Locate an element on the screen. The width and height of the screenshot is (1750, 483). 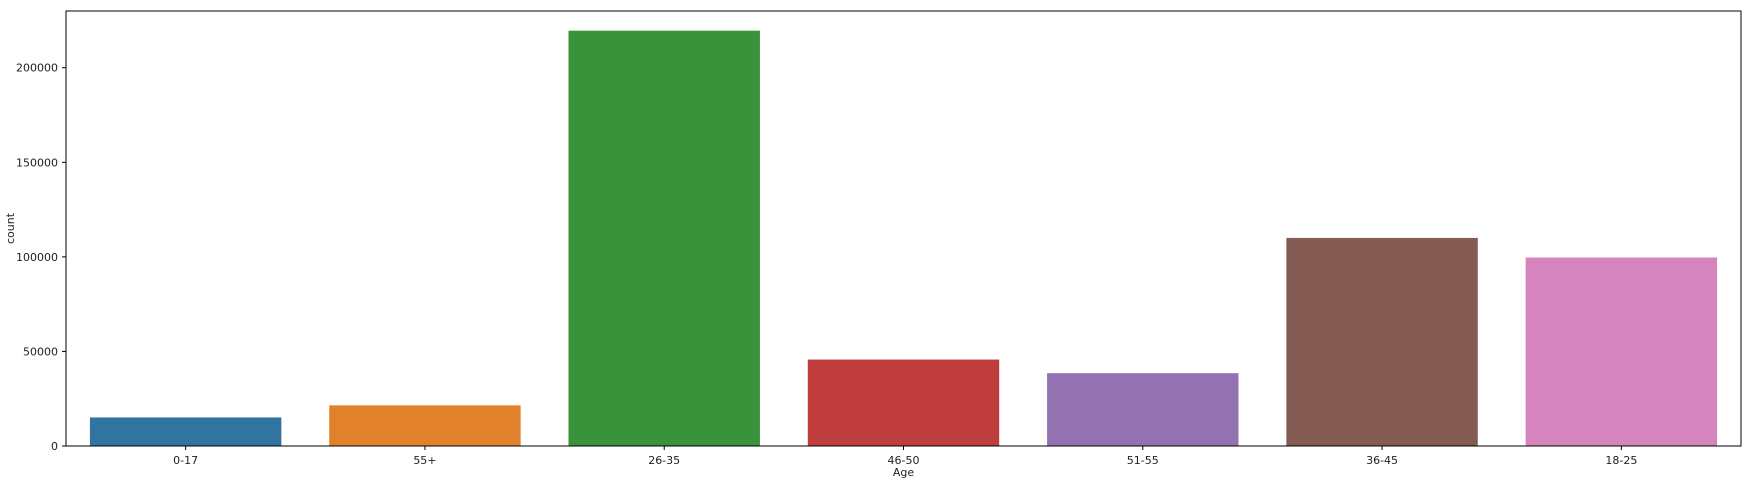
y-tick-label: 0 is located at coordinates (54, 446).